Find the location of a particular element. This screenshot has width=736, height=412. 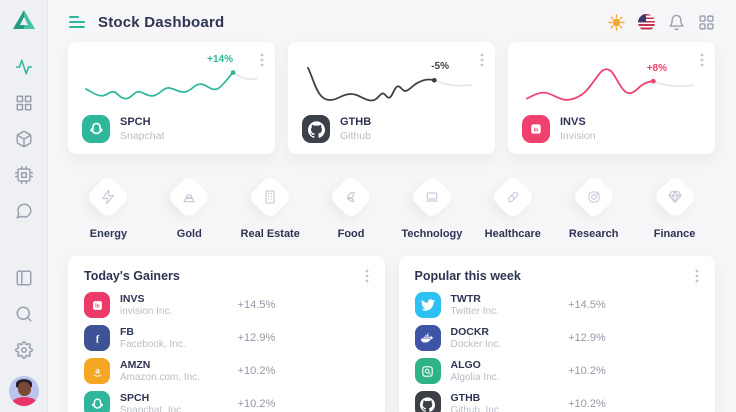

pill-icon is located at coordinates (513, 197).